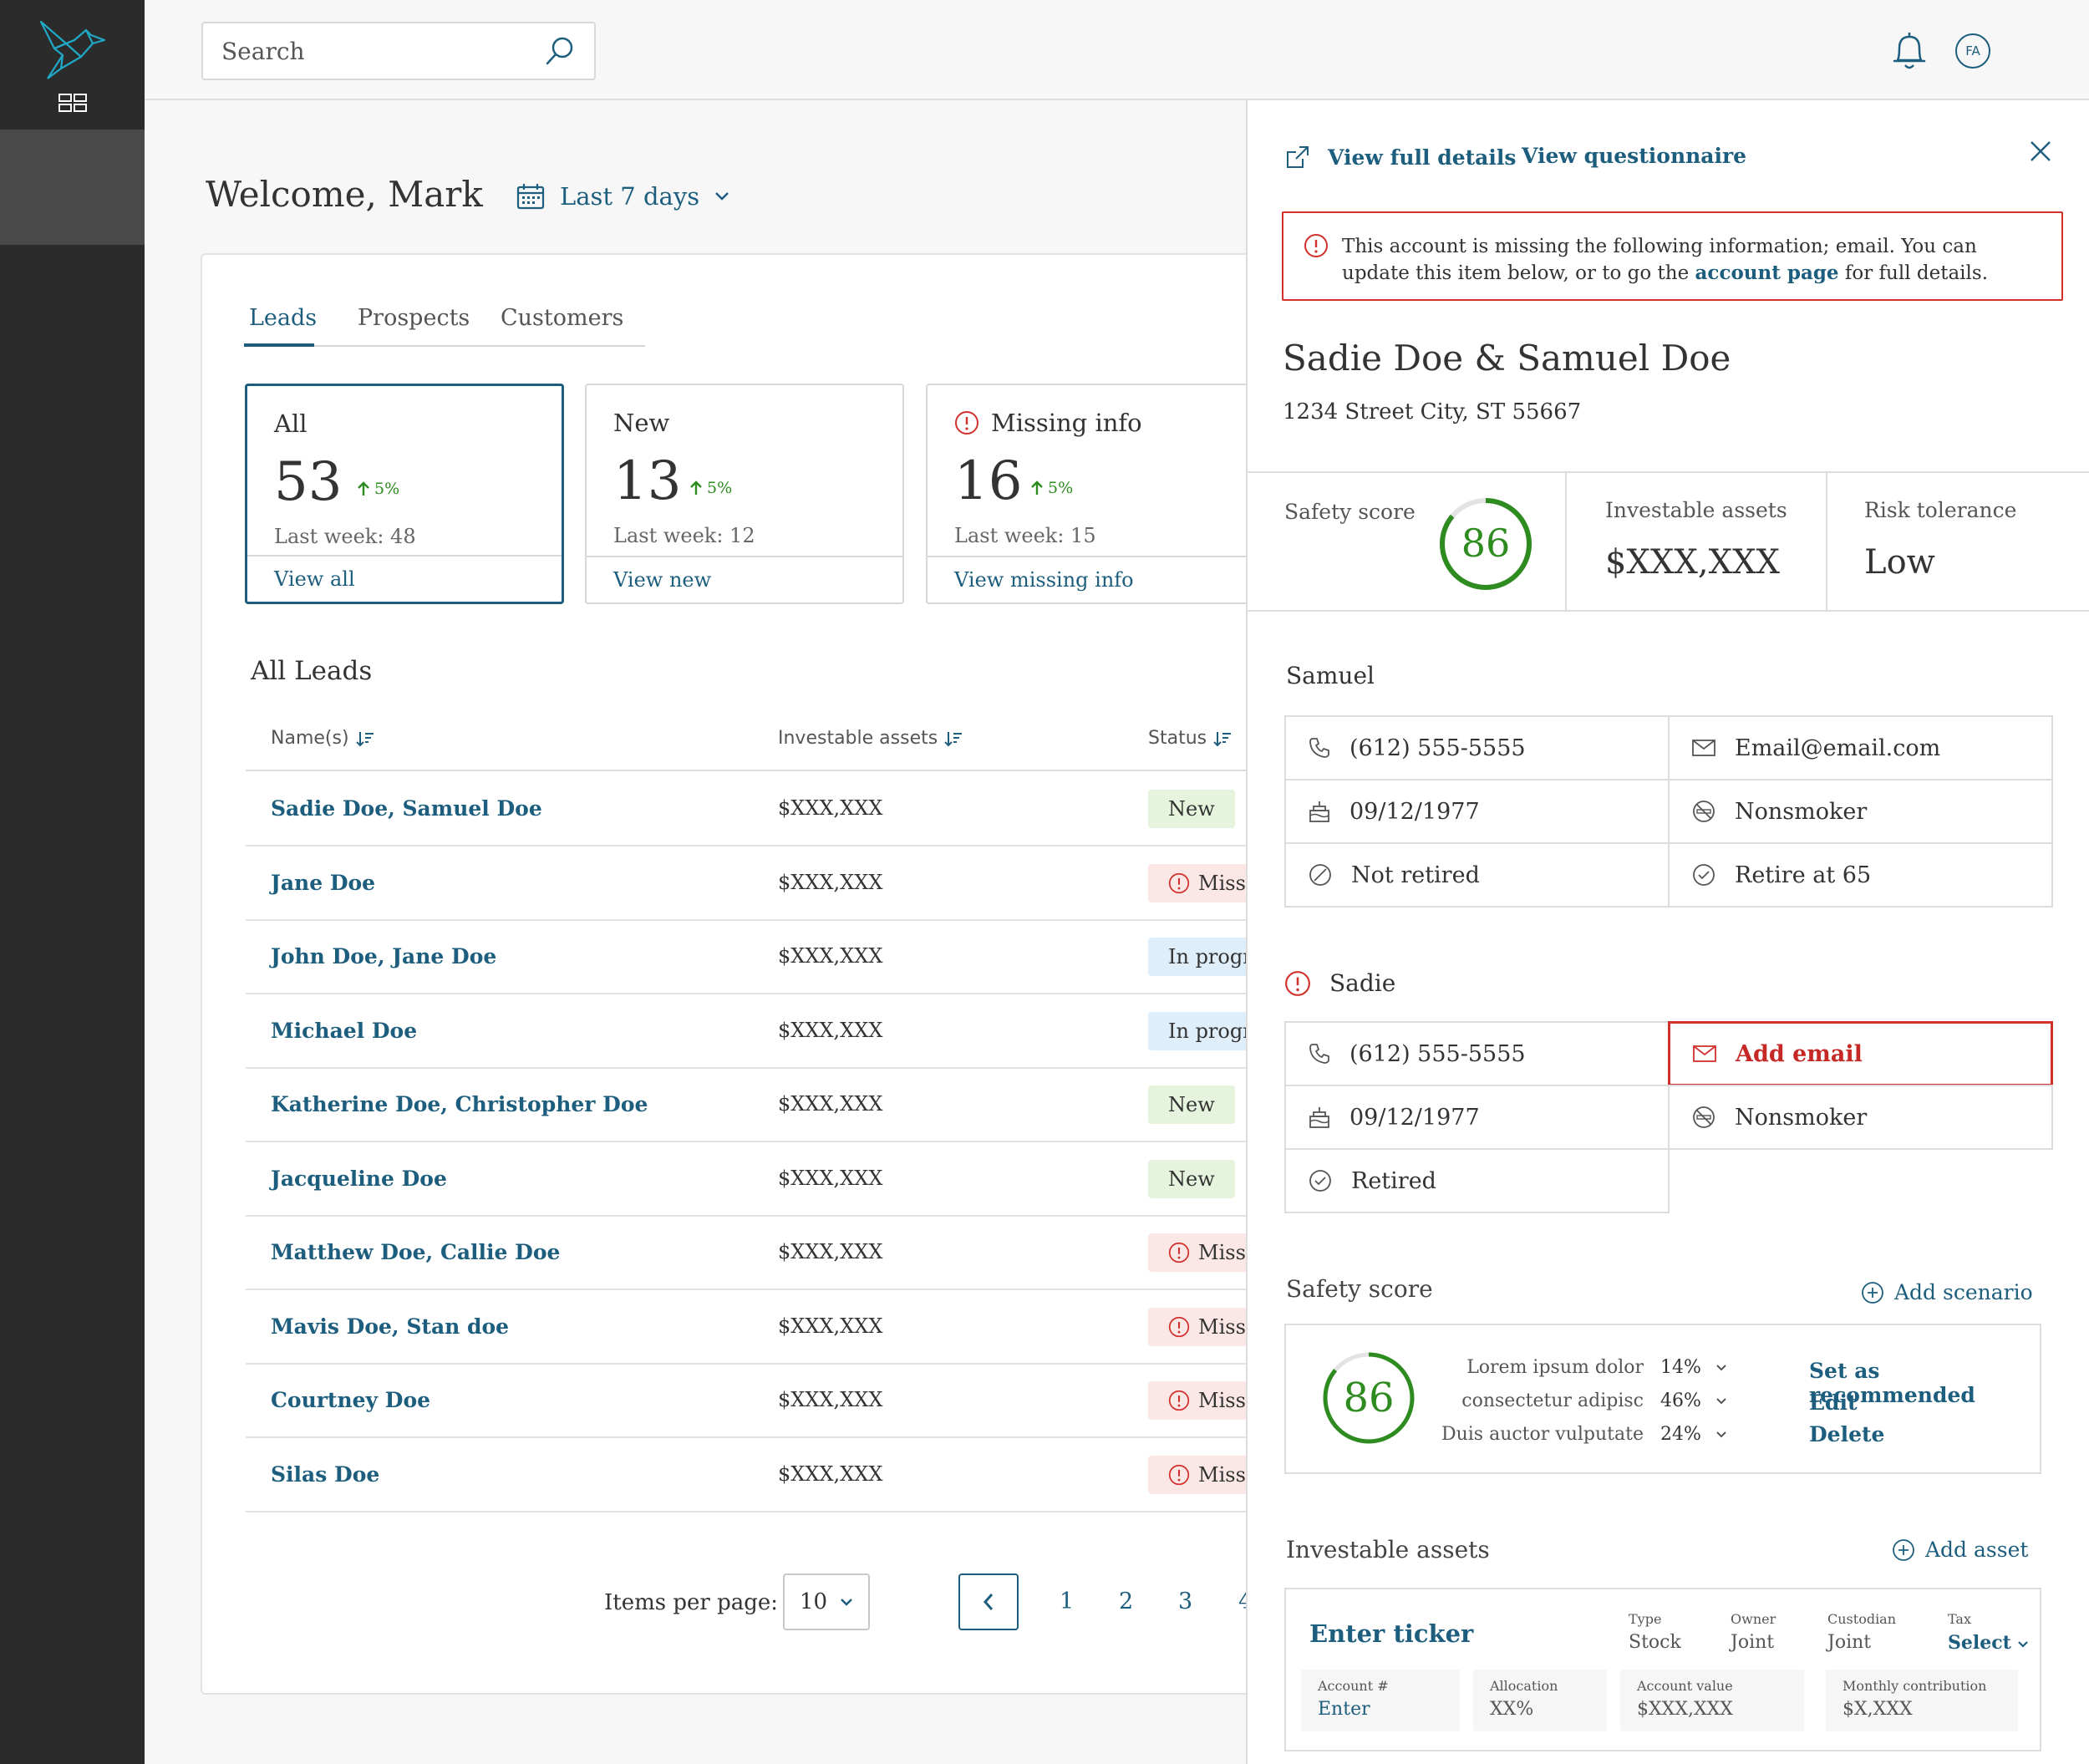 The height and width of the screenshot is (1764, 2089). What do you see at coordinates (414, 318) in the screenshot?
I see `tab-prospects: Prospects` at bounding box center [414, 318].